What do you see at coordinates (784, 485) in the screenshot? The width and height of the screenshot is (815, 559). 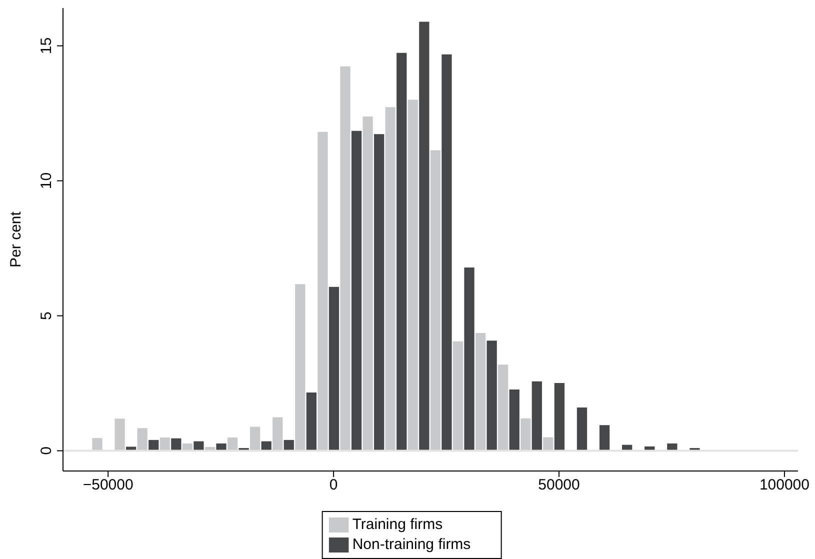 I see `x-tick-label: 100000` at bounding box center [784, 485].